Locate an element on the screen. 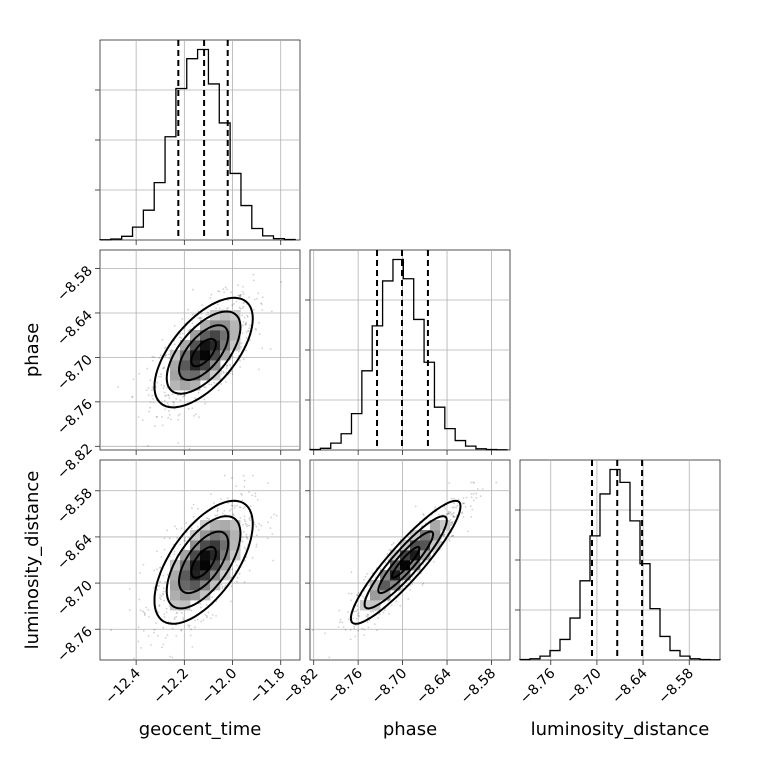 Image resolution: width=760 pixels, height=760 pixels. x-tick-label-geocent-time: −12.0 is located at coordinates (220, 687).